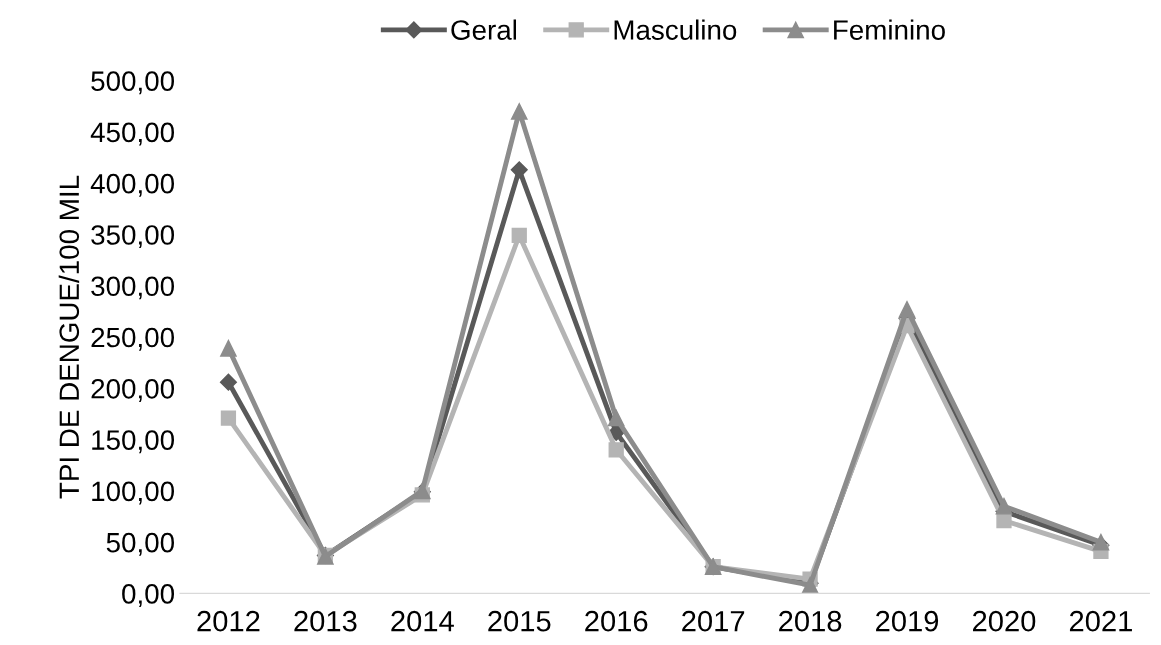 Image resolution: width=1161 pixels, height=645 pixels. I want to click on y-tick-label: 400,00, so click(132, 185).